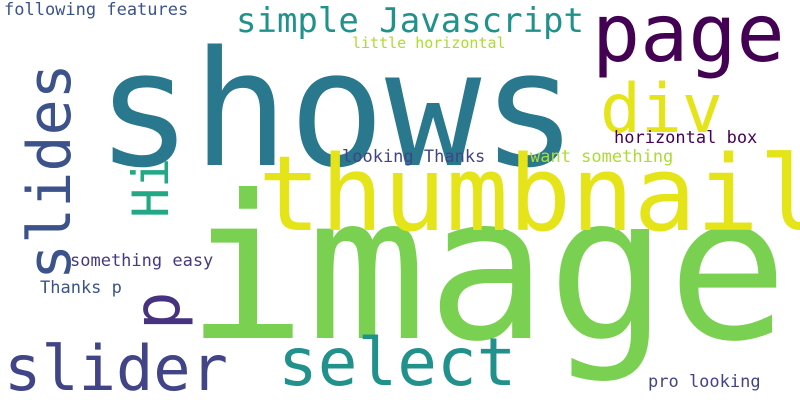 This screenshot has height=400, width=800. What do you see at coordinates (686, 138) in the screenshot?
I see `word-horizontal-box: horizontal box` at bounding box center [686, 138].